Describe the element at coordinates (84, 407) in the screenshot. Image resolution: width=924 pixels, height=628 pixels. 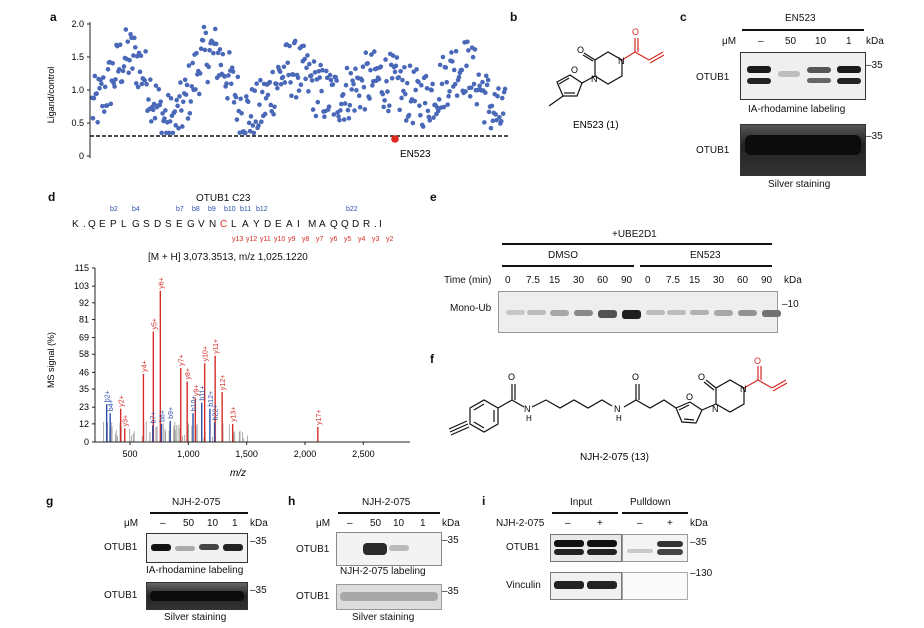
I see `y-tick-label: 23` at that location.